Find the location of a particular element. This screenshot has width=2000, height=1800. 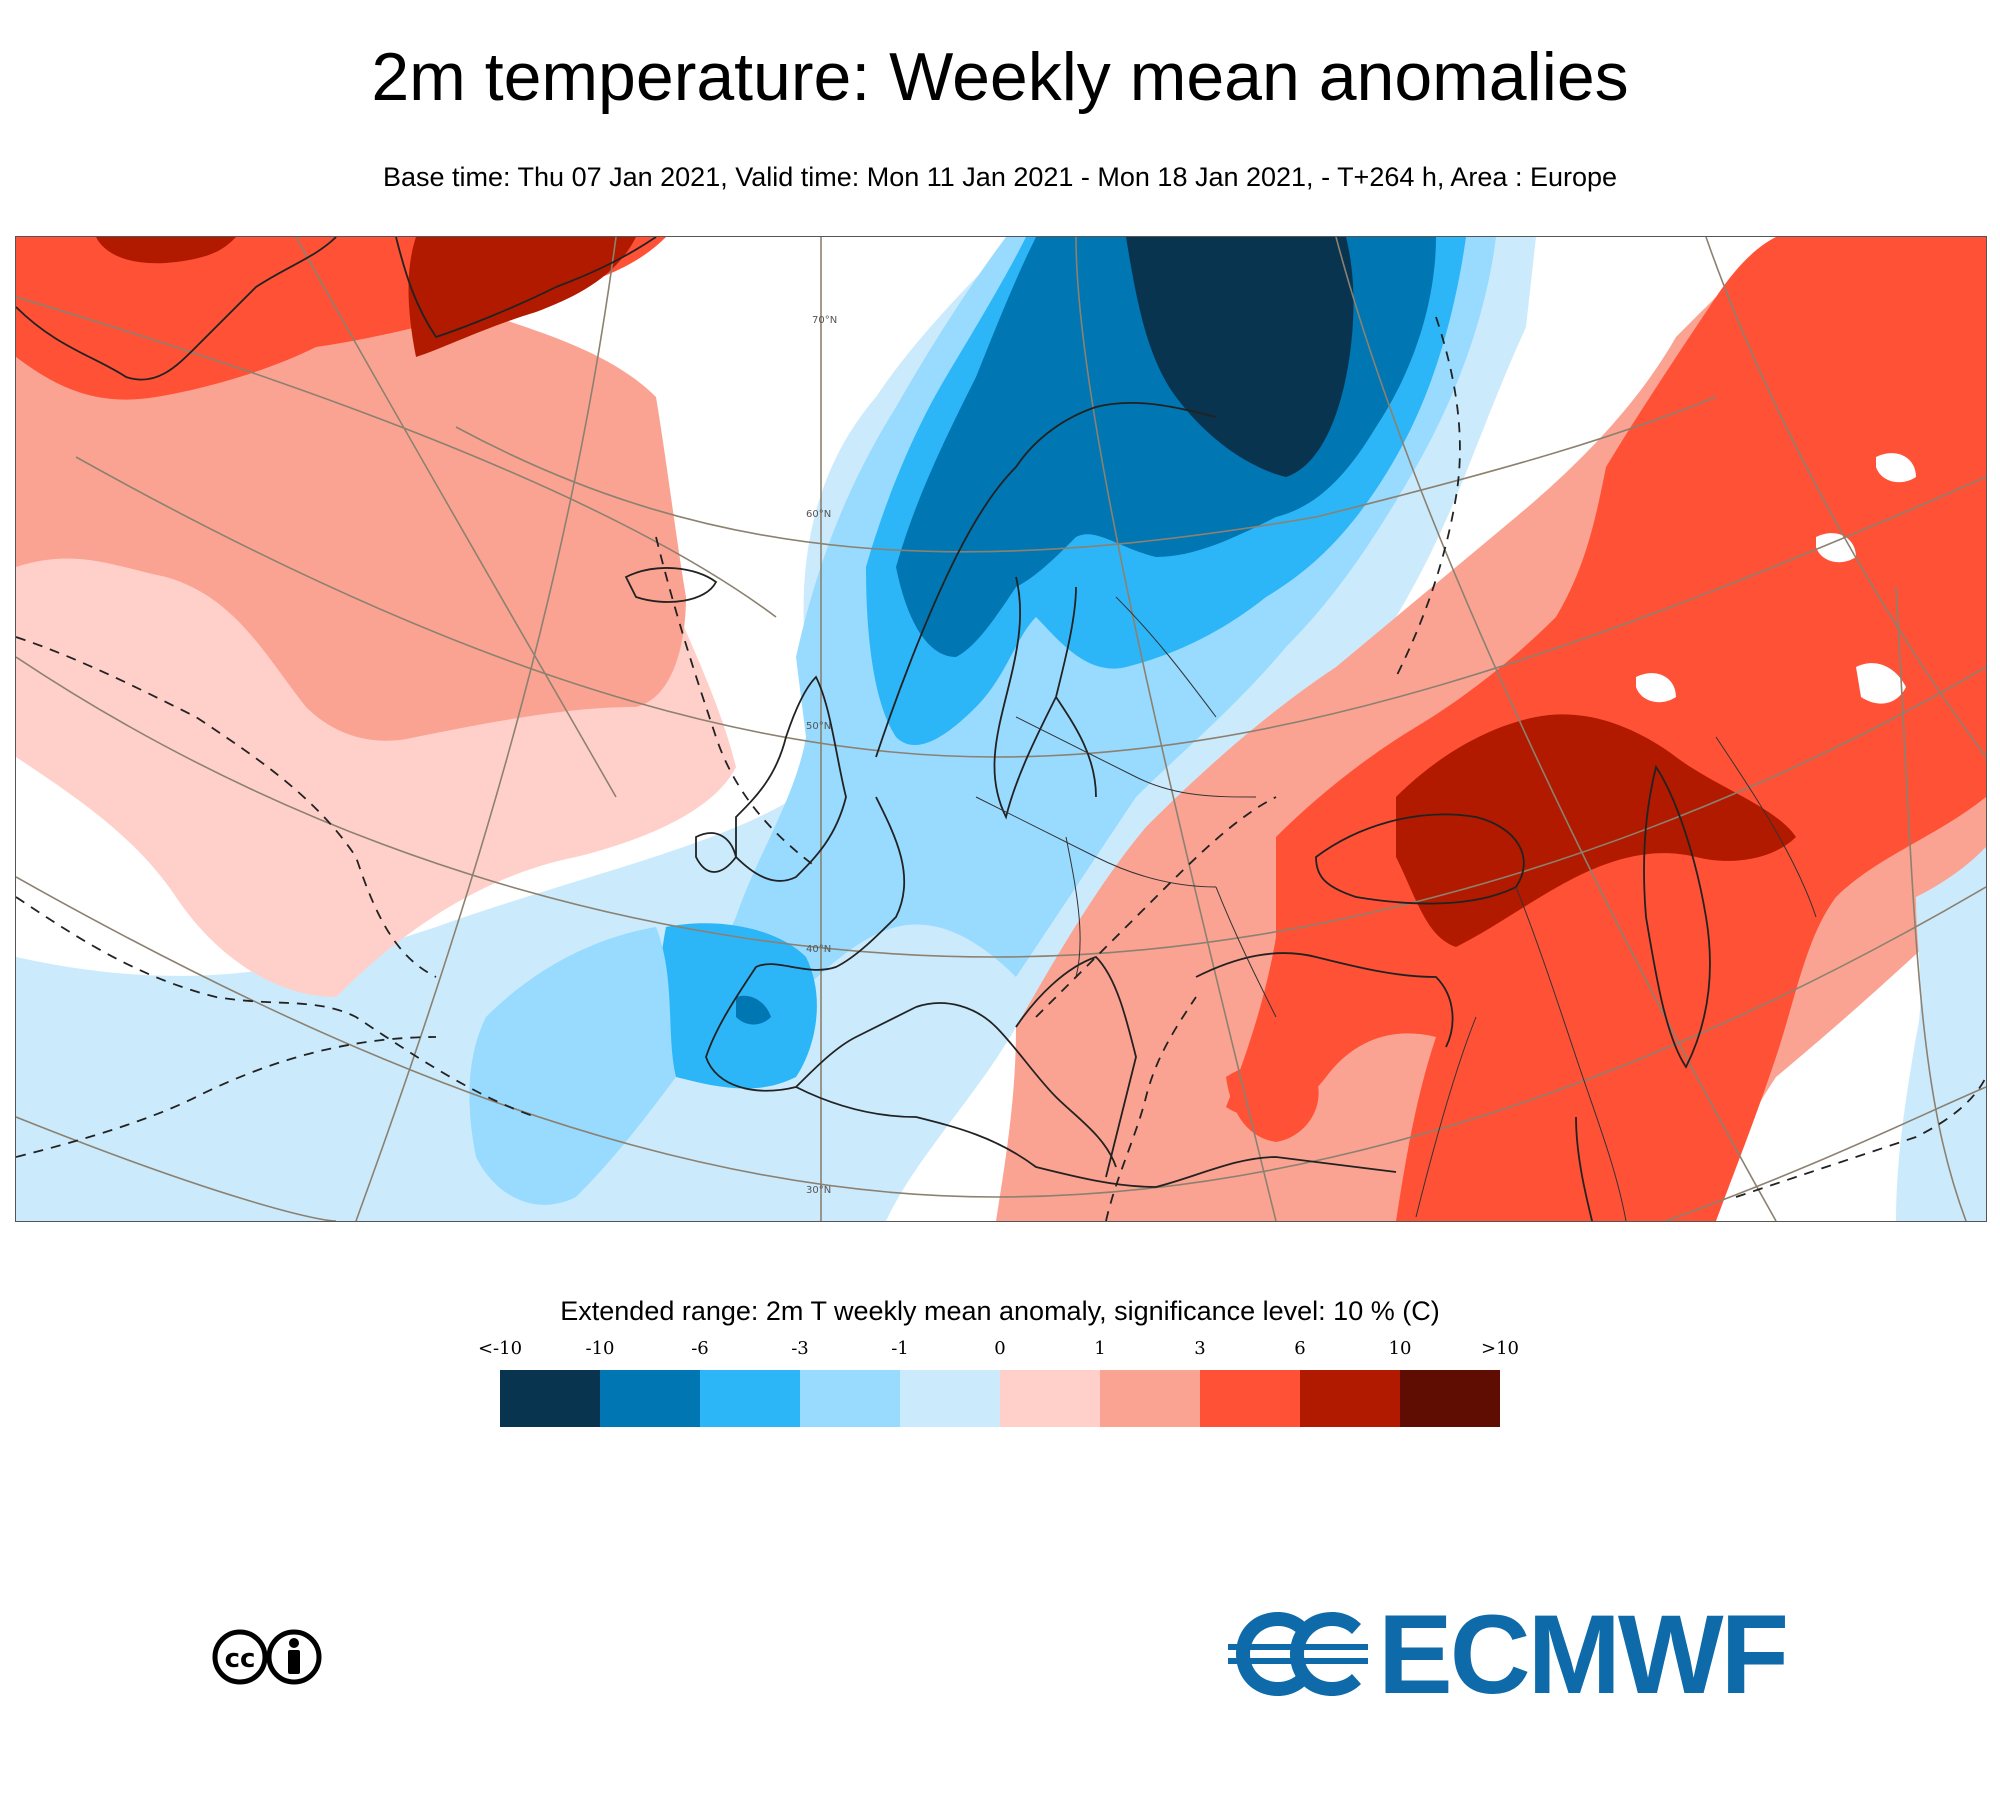

legend-label: 0 is located at coordinates (1000, 1348).